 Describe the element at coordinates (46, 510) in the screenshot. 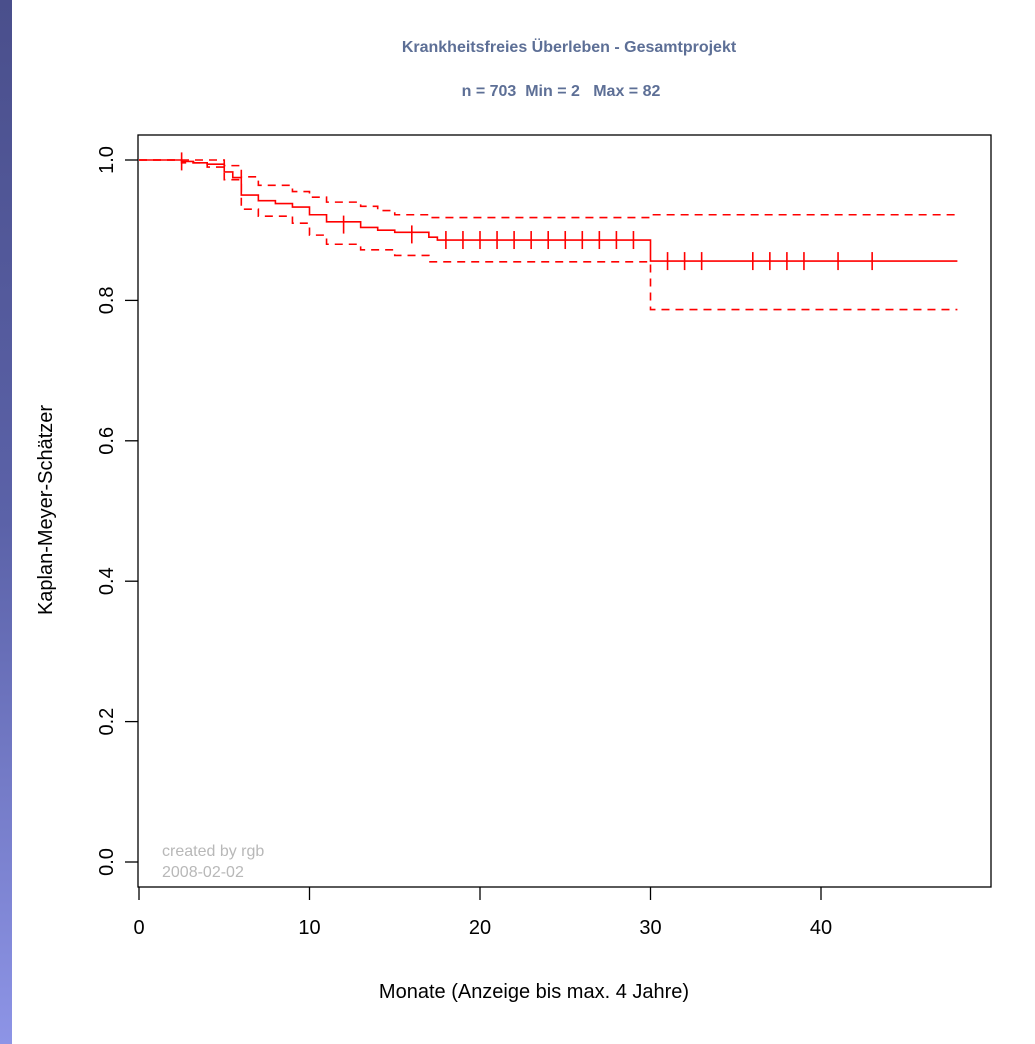

I see `y-axis-title: Kaplan-Meyer-Schätzer` at that location.